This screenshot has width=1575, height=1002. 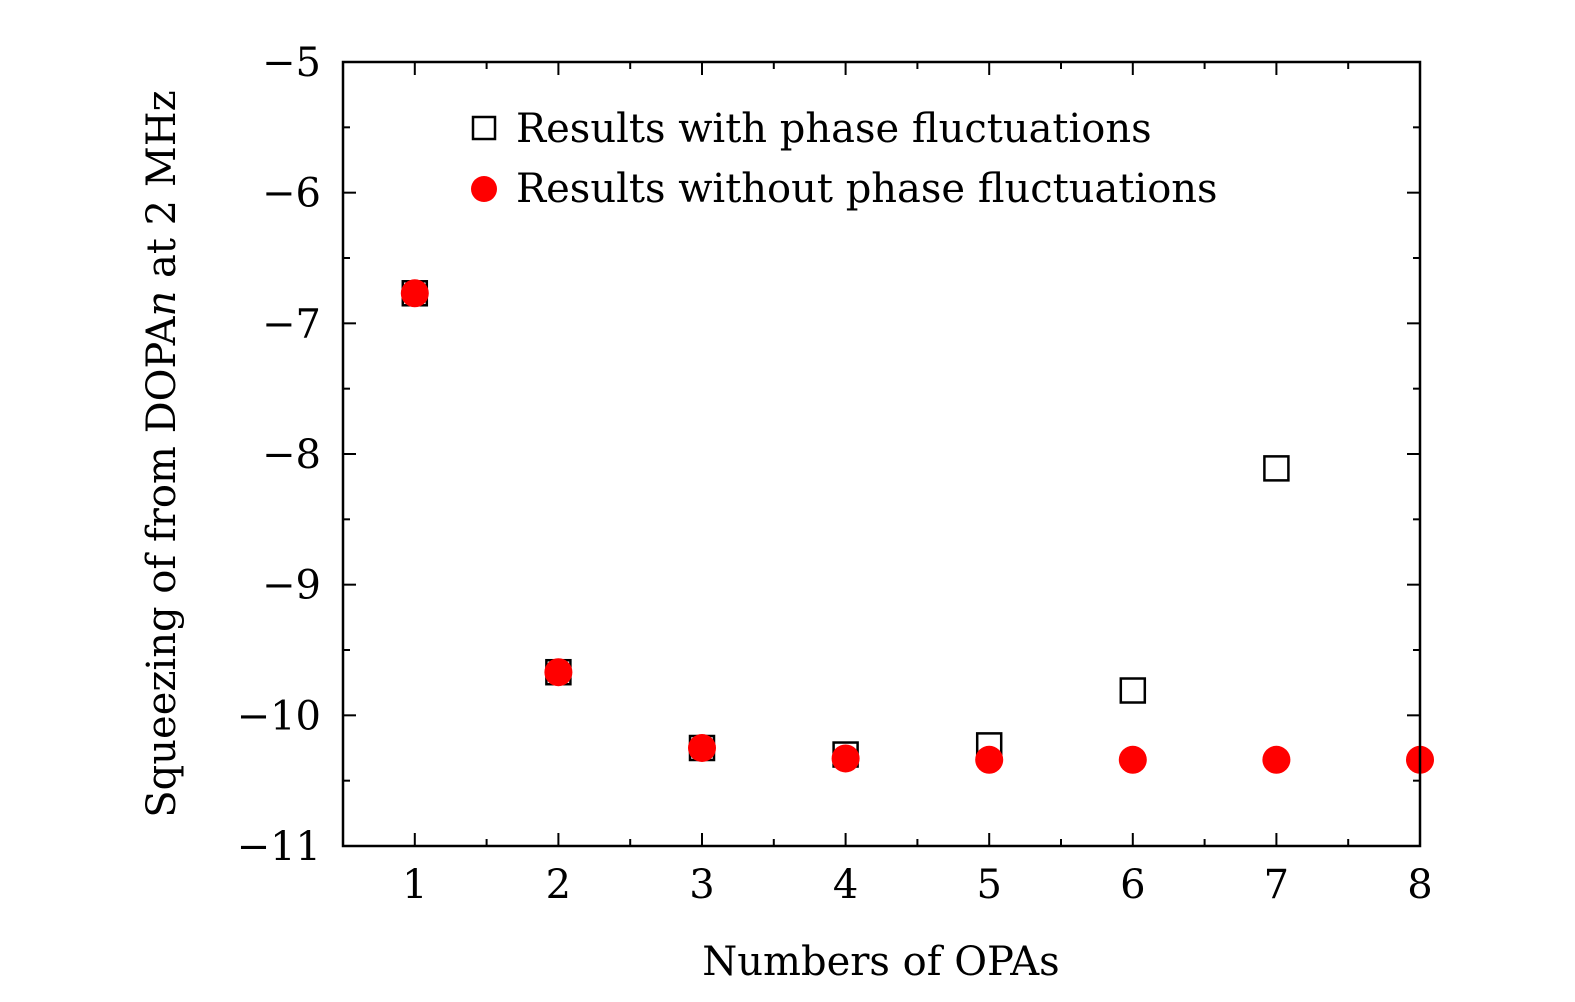 What do you see at coordinates (880, 962) in the screenshot?
I see `x-axis-title: Numbers of OPAs` at bounding box center [880, 962].